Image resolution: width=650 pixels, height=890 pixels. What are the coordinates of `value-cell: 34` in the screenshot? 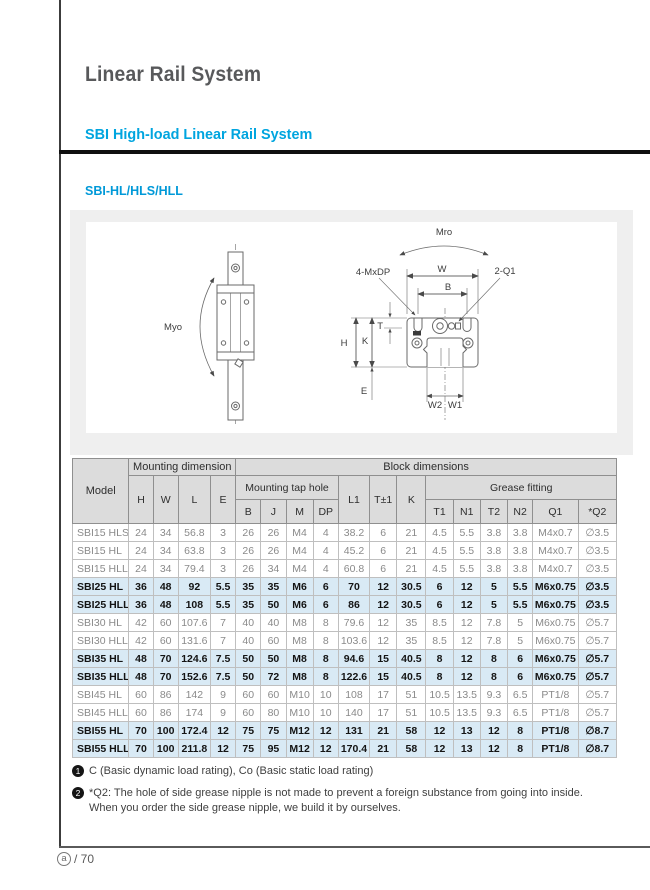 It's located at (273, 568).